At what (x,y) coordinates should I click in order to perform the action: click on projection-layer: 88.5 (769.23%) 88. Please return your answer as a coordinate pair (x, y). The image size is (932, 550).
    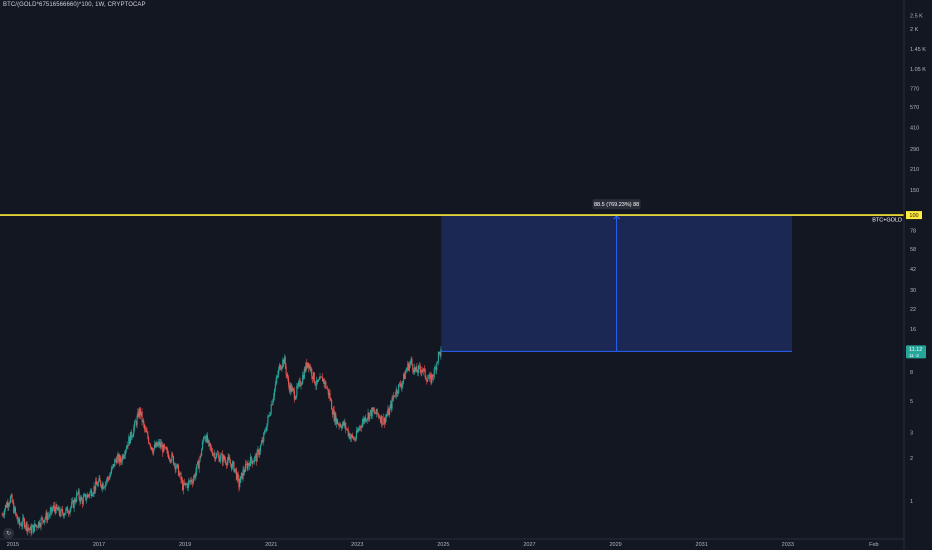
    Looking at the image, I should click on (616, 275).